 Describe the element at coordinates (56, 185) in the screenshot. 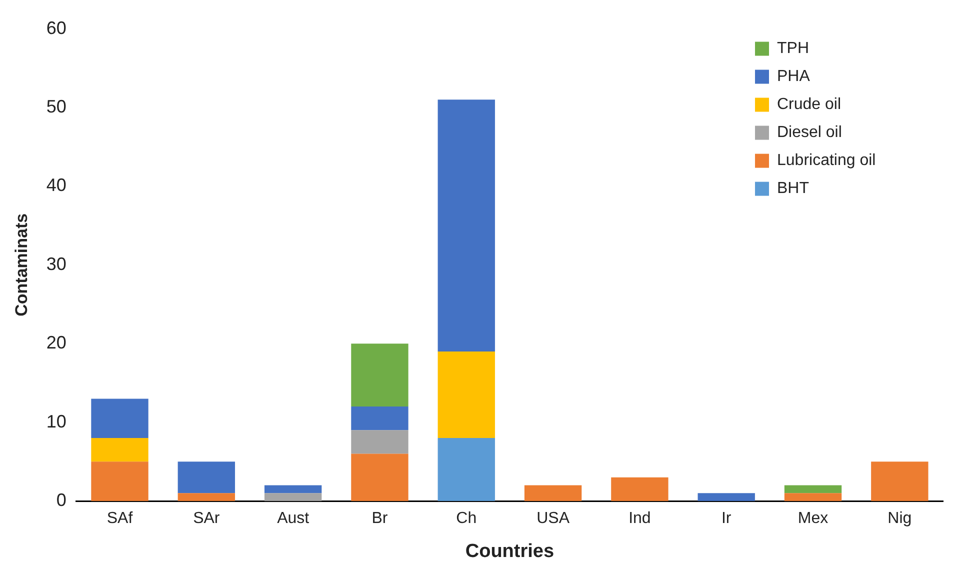

I see `y-tick-label: 40` at that location.